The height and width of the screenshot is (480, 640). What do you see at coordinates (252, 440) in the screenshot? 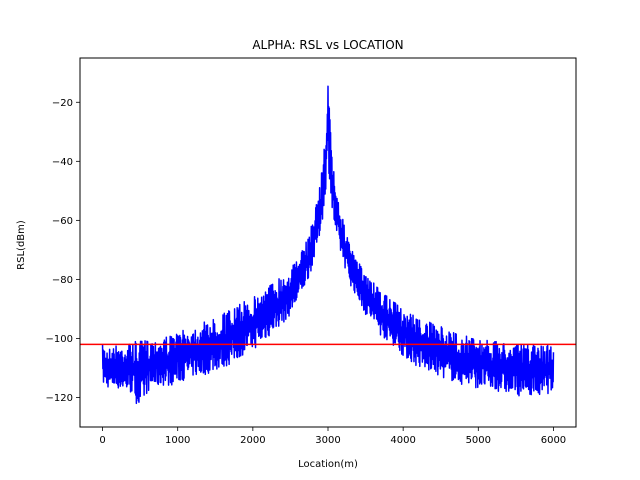
I see `x-tick-label: 2000` at bounding box center [252, 440].